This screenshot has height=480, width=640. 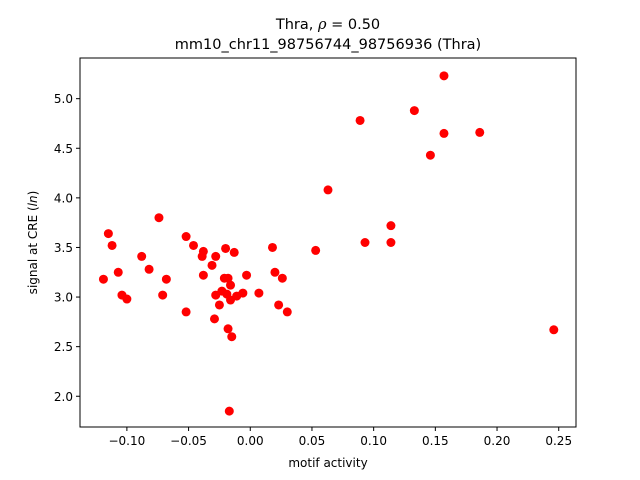 I want to click on y-tick-label: 2.5, so click(x=63, y=347).